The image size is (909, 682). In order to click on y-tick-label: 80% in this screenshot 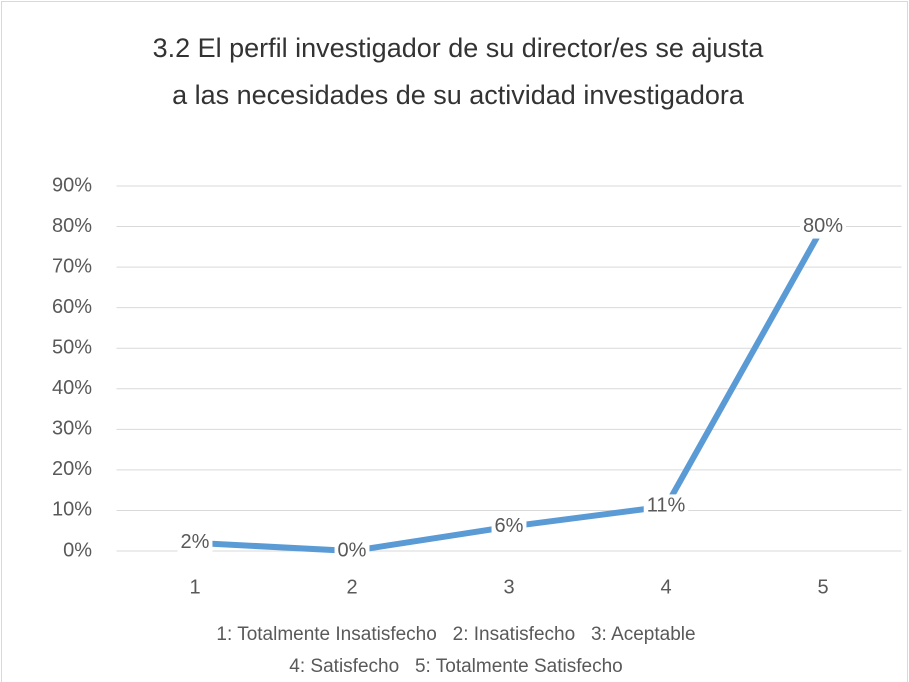, I will do `click(72, 226)`.